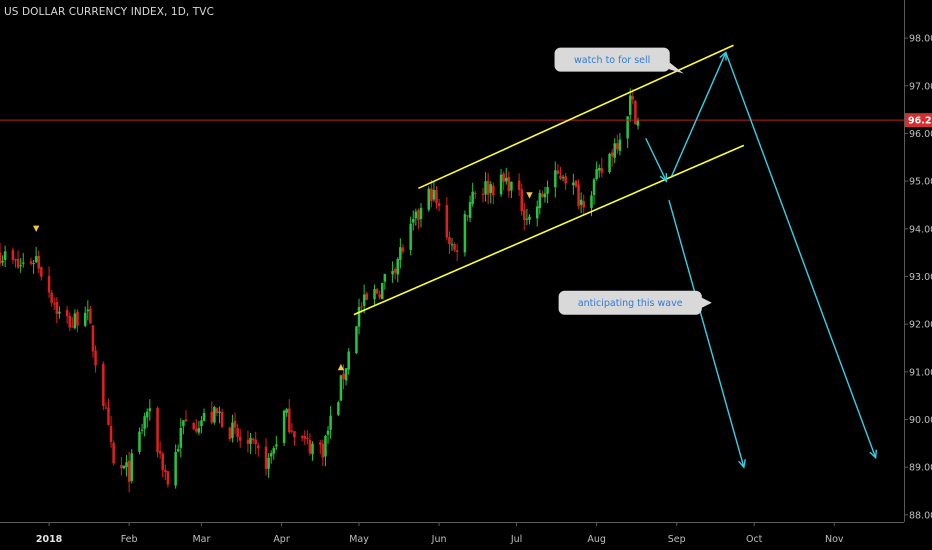 The width and height of the screenshot is (932, 550). I want to click on callout: watch to for sell, so click(619, 60).